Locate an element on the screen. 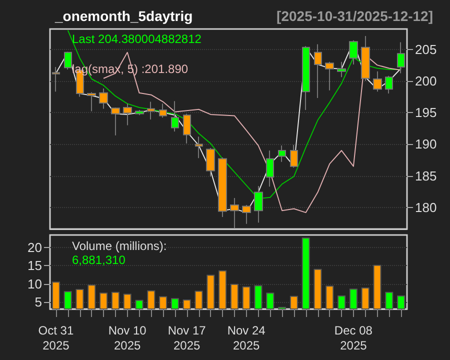 Image resolution: width=450 pixels, height=360 pixels. x-tick-label: Nov 24 2025 is located at coordinates (246, 338).